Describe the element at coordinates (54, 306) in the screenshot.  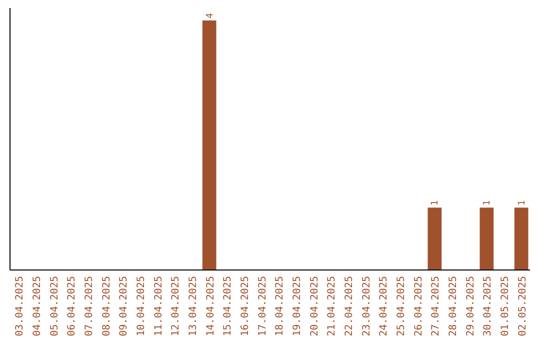
I see `x-tick-label: 05.04.2025` at that location.